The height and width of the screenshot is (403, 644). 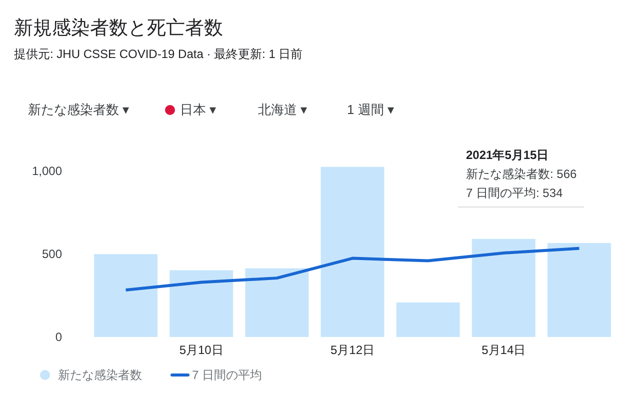 What do you see at coordinates (118, 28) in the screenshot?
I see `chart-title: 新規感染者数と死亡者数` at bounding box center [118, 28].